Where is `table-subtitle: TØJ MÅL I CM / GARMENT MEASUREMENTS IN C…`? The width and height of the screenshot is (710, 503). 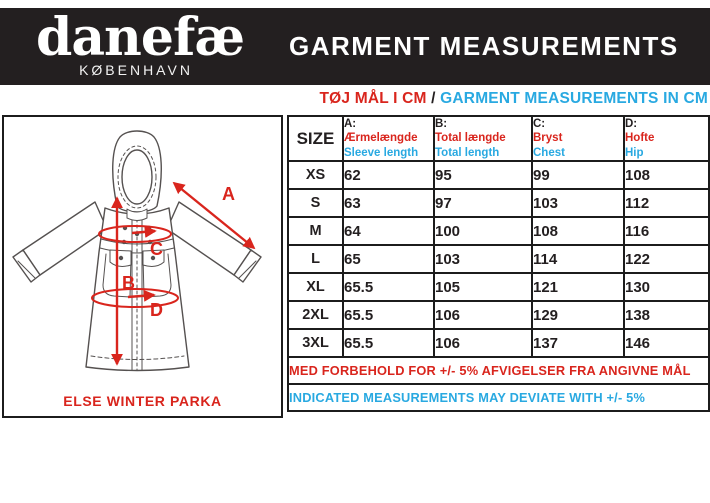
table-subtitle: TØJ MÅL I CM / GARMENT MEASUREMENTS IN C… is located at coordinates (354, 99).